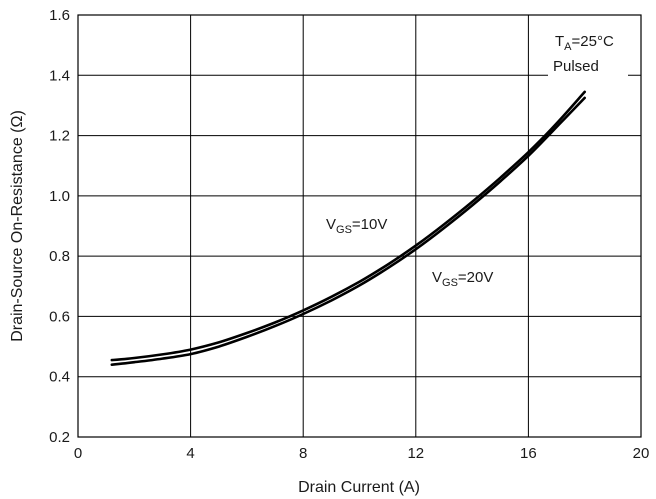 The image size is (656, 499). What do you see at coordinates (59, 136) in the screenshot?
I see `y-tick-label: 1.2` at bounding box center [59, 136].